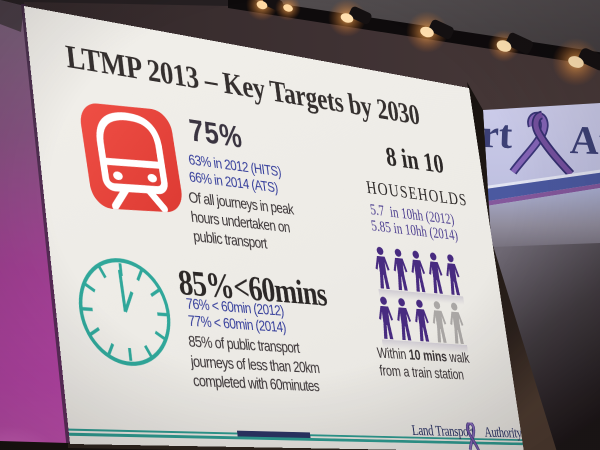 This screenshot has height=450, width=600. What do you see at coordinates (496, 134) in the screenshot?
I see `svg-text: rt` at bounding box center [496, 134].